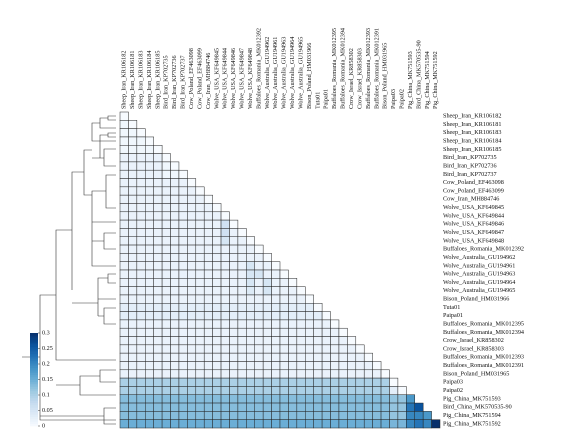 Image resolution: width=580 pixels, height=440 pixels. I want to click on column-label: Wolve_USA_KF649846, so click(233, 78).